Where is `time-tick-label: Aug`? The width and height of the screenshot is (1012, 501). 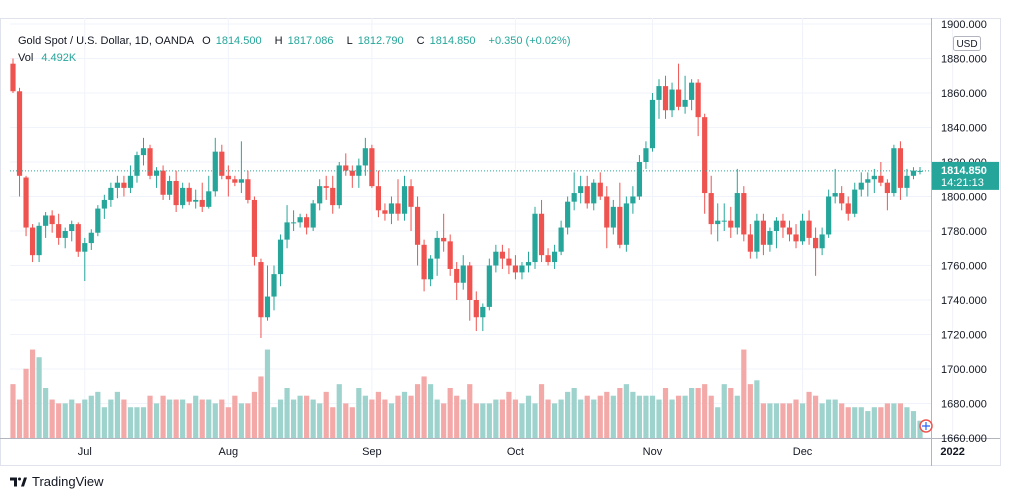 time-tick-label: Aug is located at coordinates (229, 452).